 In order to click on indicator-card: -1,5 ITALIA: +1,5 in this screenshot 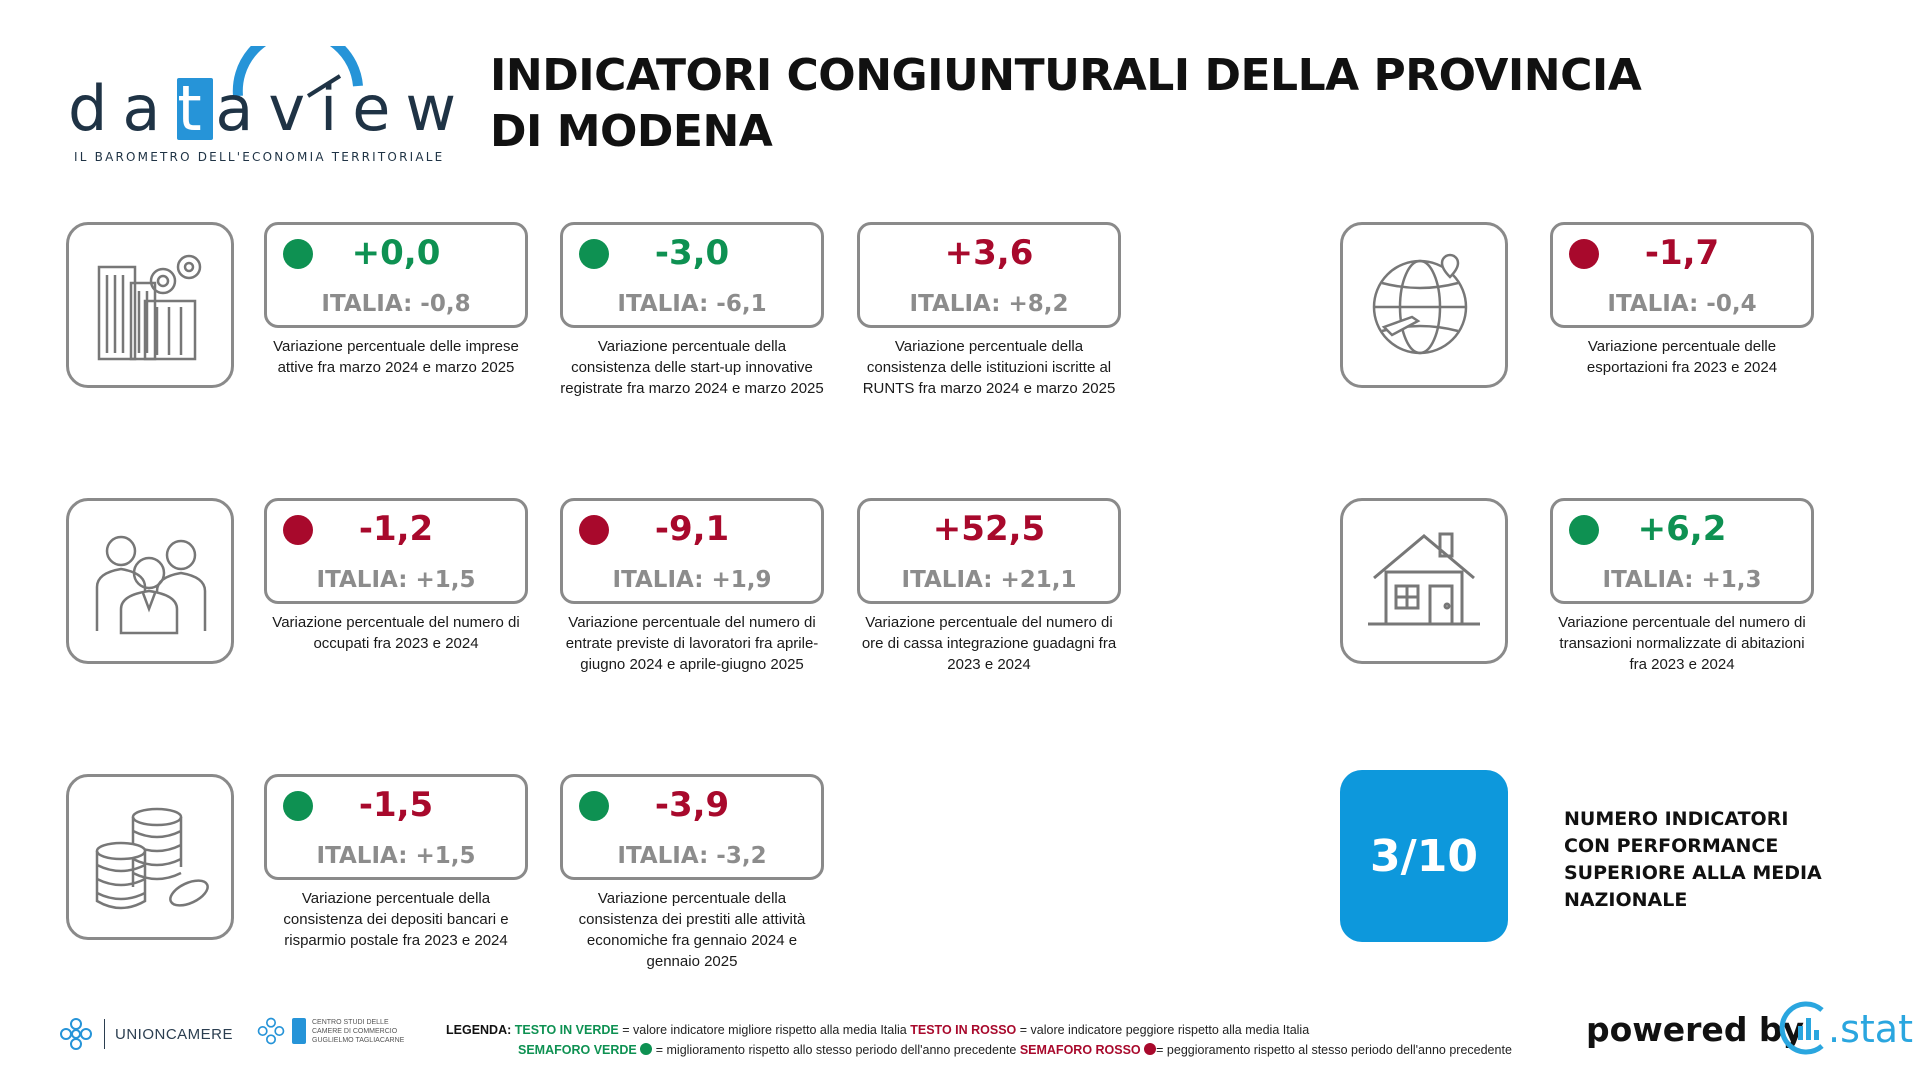, I will do `click(396, 827)`.